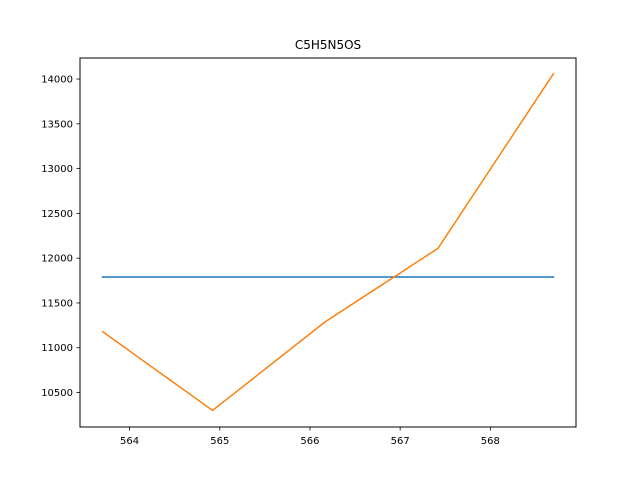 This screenshot has width=640, height=480. What do you see at coordinates (400, 441) in the screenshot?
I see `x-tick-label: 567` at bounding box center [400, 441].